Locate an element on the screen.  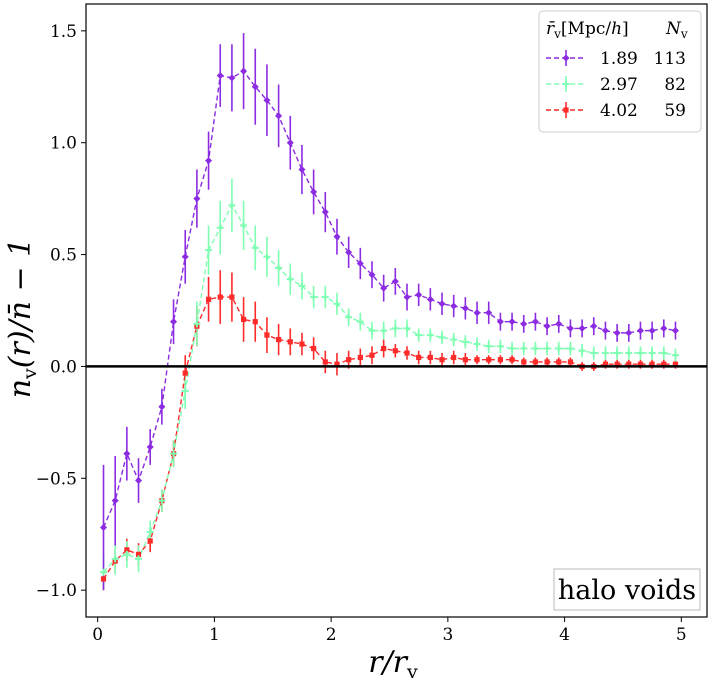
y-tick-label: 0.5 is located at coordinates (63, 256).